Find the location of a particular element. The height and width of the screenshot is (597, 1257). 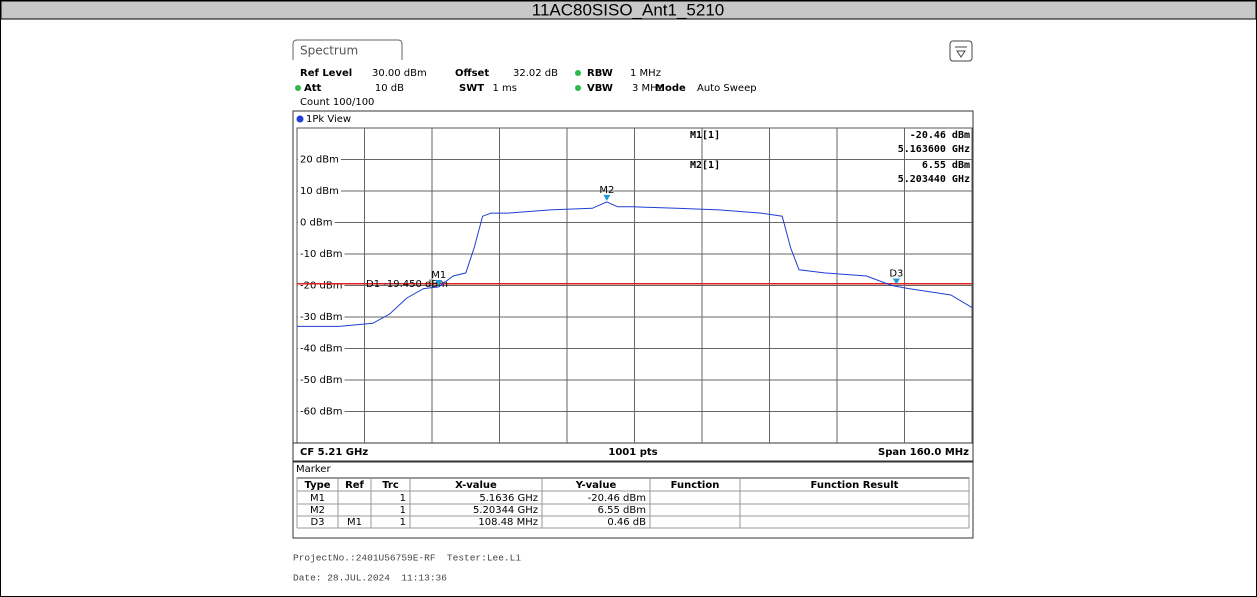

y-tick-label: -50 dBm is located at coordinates (321, 380).